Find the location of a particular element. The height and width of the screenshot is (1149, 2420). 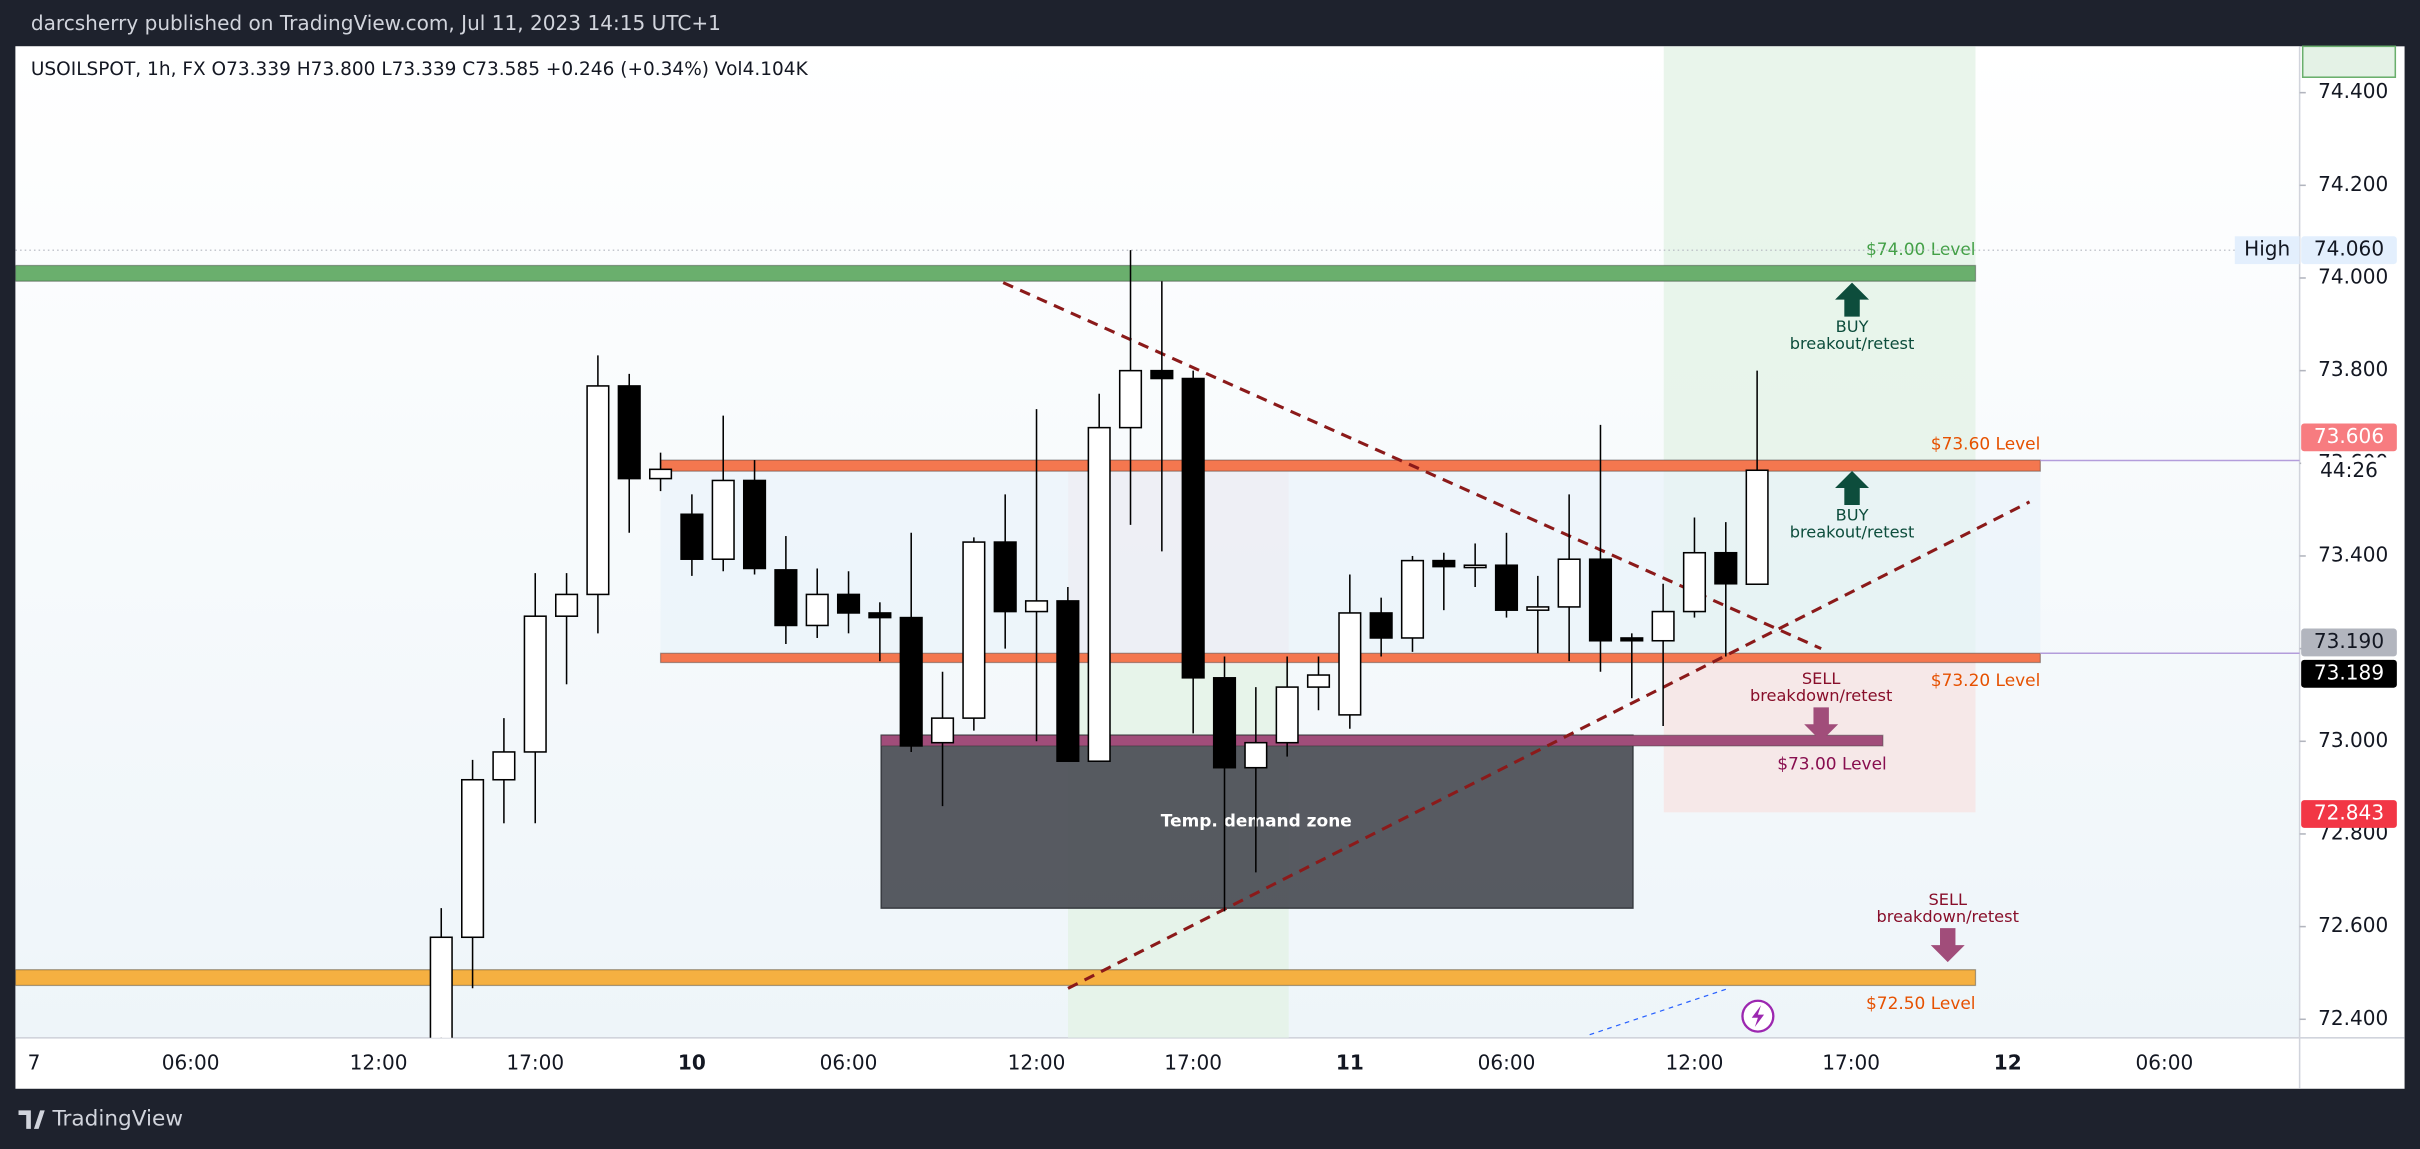

footer-logo is located at coordinates (31, 1119).